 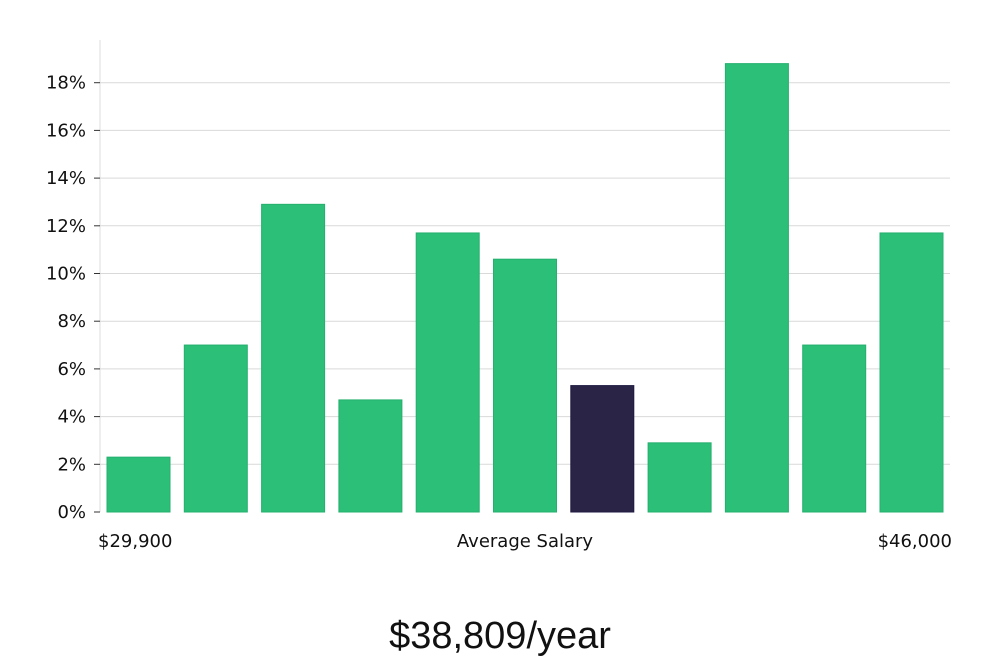 What do you see at coordinates (71, 417) in the screenshot?
I see `y-tick-label: 4%` at bounding box center [71, 417].